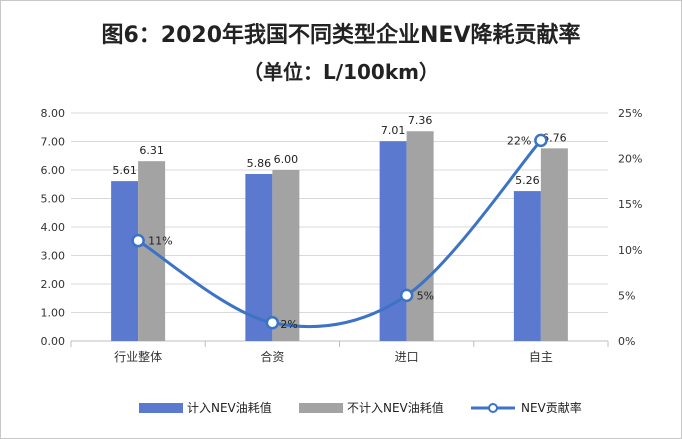 The width and height of the screenshot is (682, 439). What do you see at coordinates (425, 295) in the screenshot?
I see `line-data-label: 5%` at bounding box center [425, 295].